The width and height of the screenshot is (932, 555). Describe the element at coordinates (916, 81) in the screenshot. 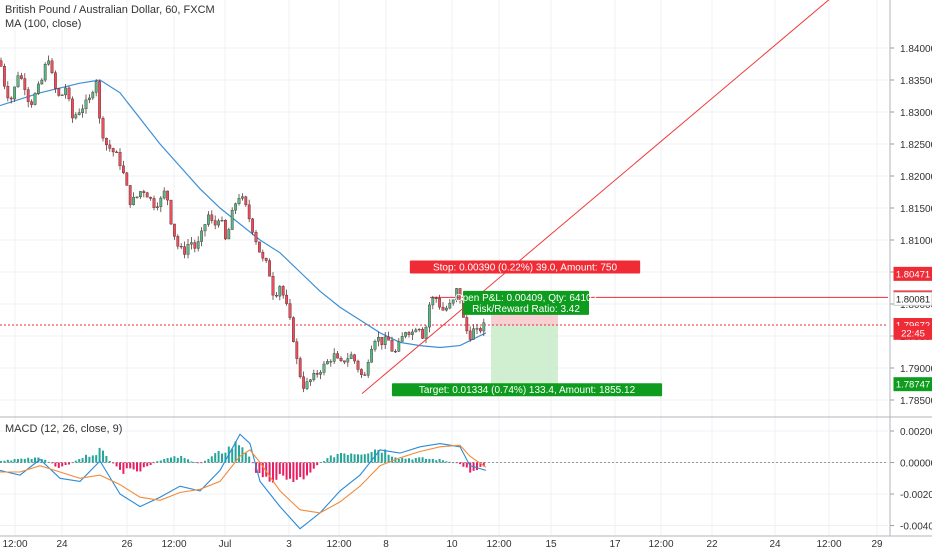

I see `y-tick-label: 1.83500` at that location.